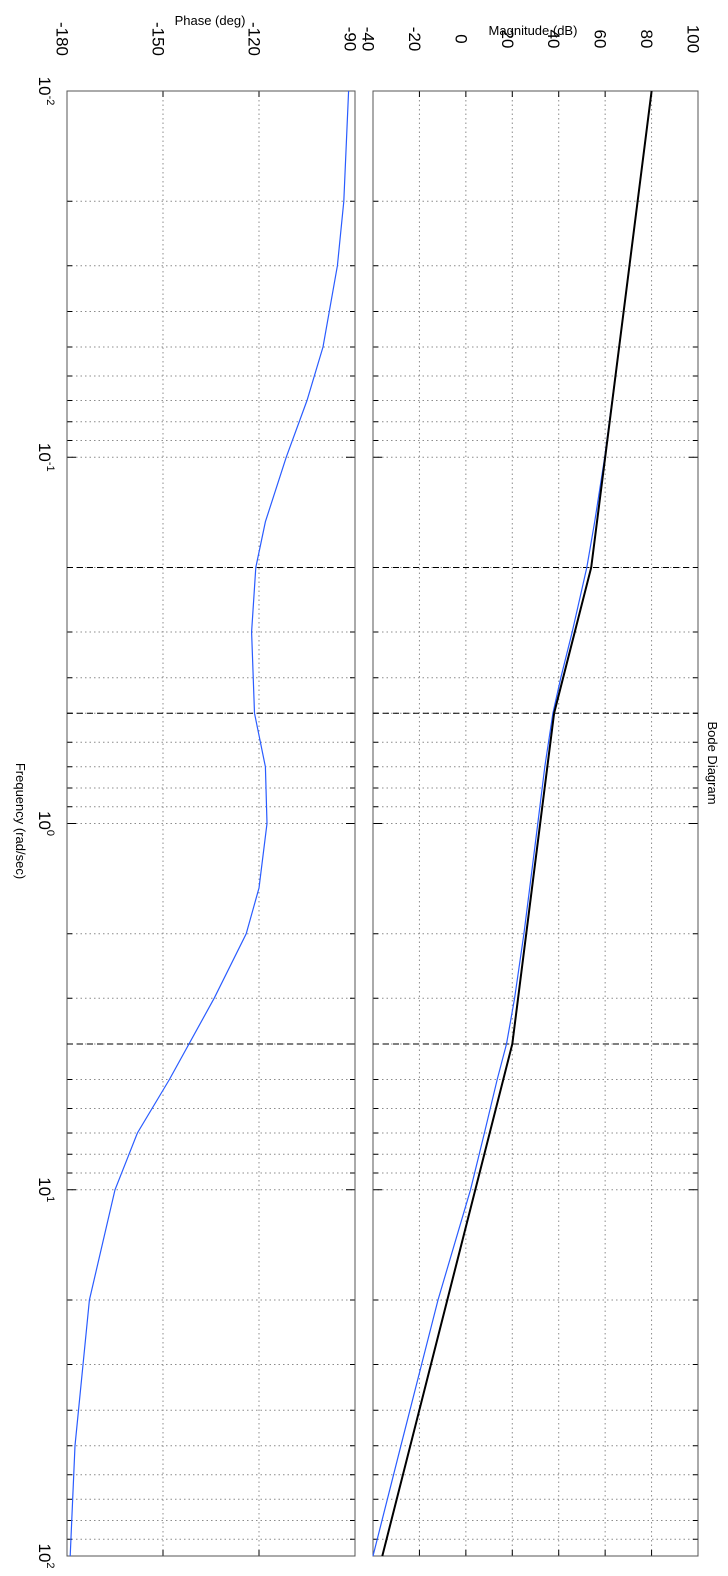 The width and height of the screenshot is (728, 1576). Describe the element at coordinates (368, 39) in the screenshot. I see `magnitude-y-tick-label: -40` at that location.